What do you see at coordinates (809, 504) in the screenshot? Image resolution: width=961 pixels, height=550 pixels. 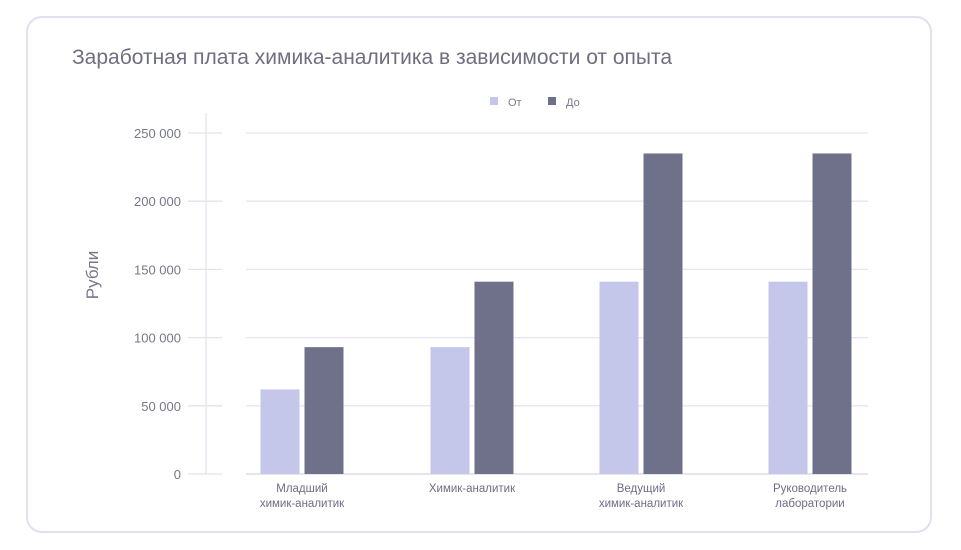 I see `x-tick-label: лаборатории` at bounding box center [809, 504].